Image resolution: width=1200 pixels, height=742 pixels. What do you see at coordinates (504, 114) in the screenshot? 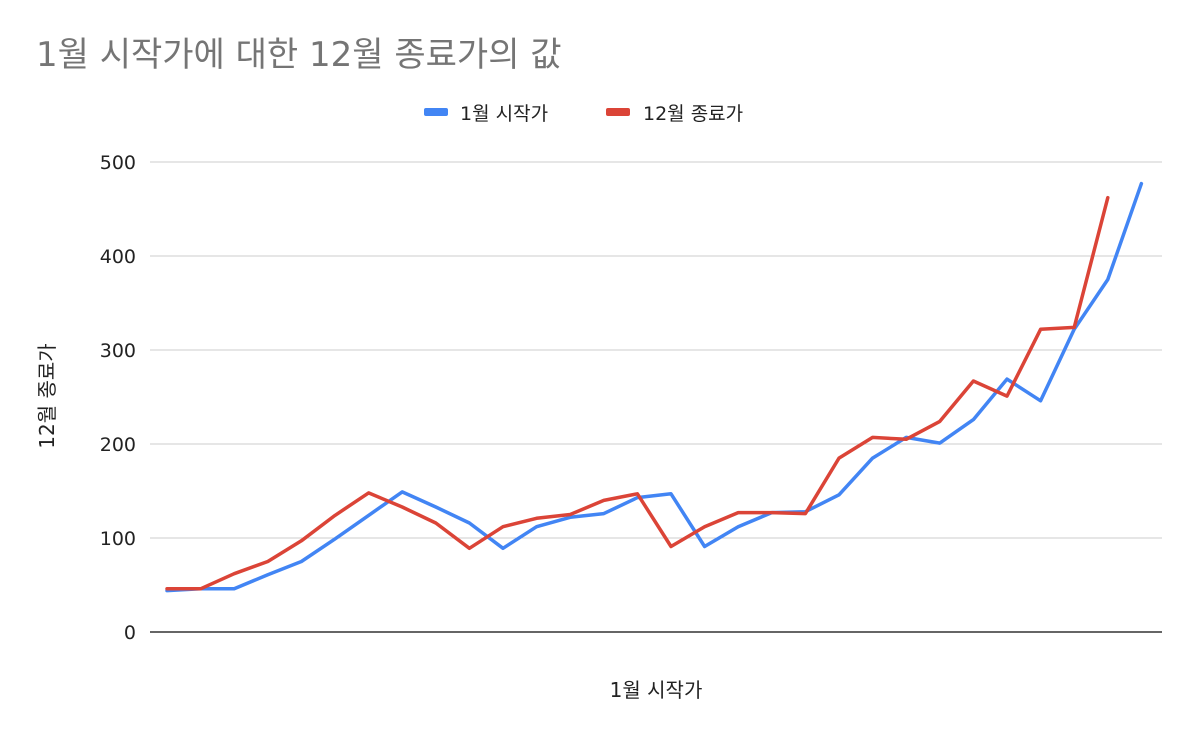
I see `legend-label-series-1: 1월 시작가` at bounding box center [504, 114].